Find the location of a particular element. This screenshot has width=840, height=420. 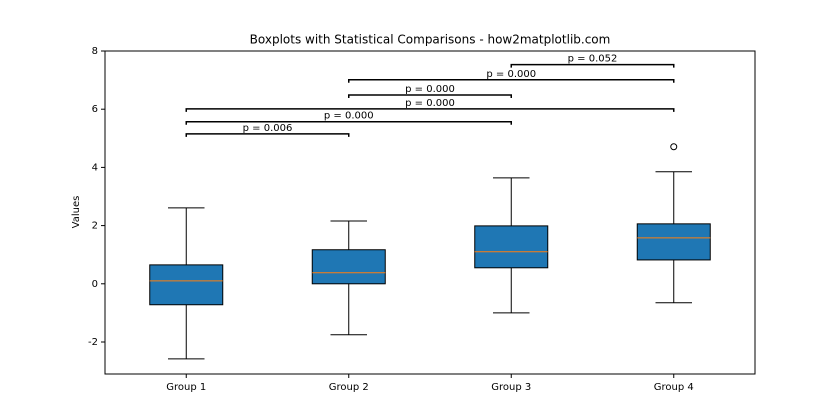

y-axis-label: Values is located at coordinates (76, 212).